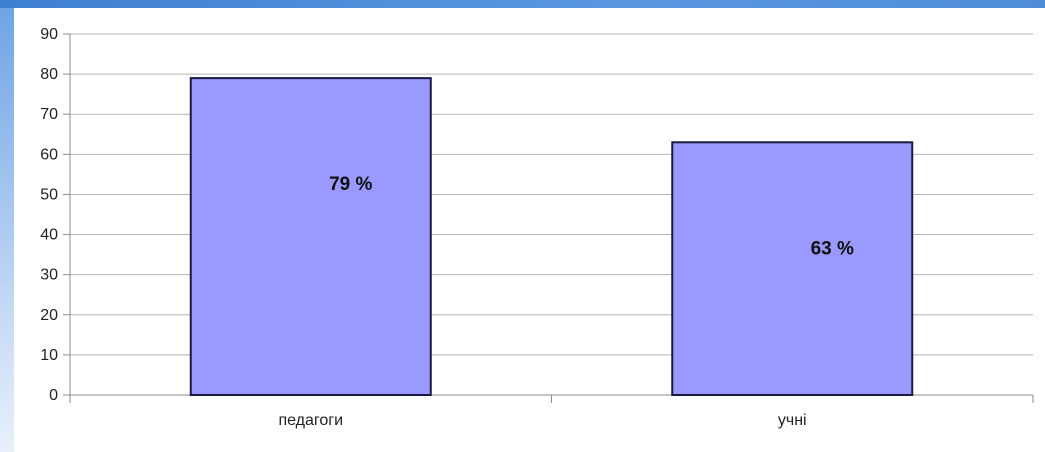 The height and width of the screenshot is (452, 1045). What do you see at coordinates (49, 315) in the screenshot?
I see `y-tick-label: 20` at bounding box center [49, 315].